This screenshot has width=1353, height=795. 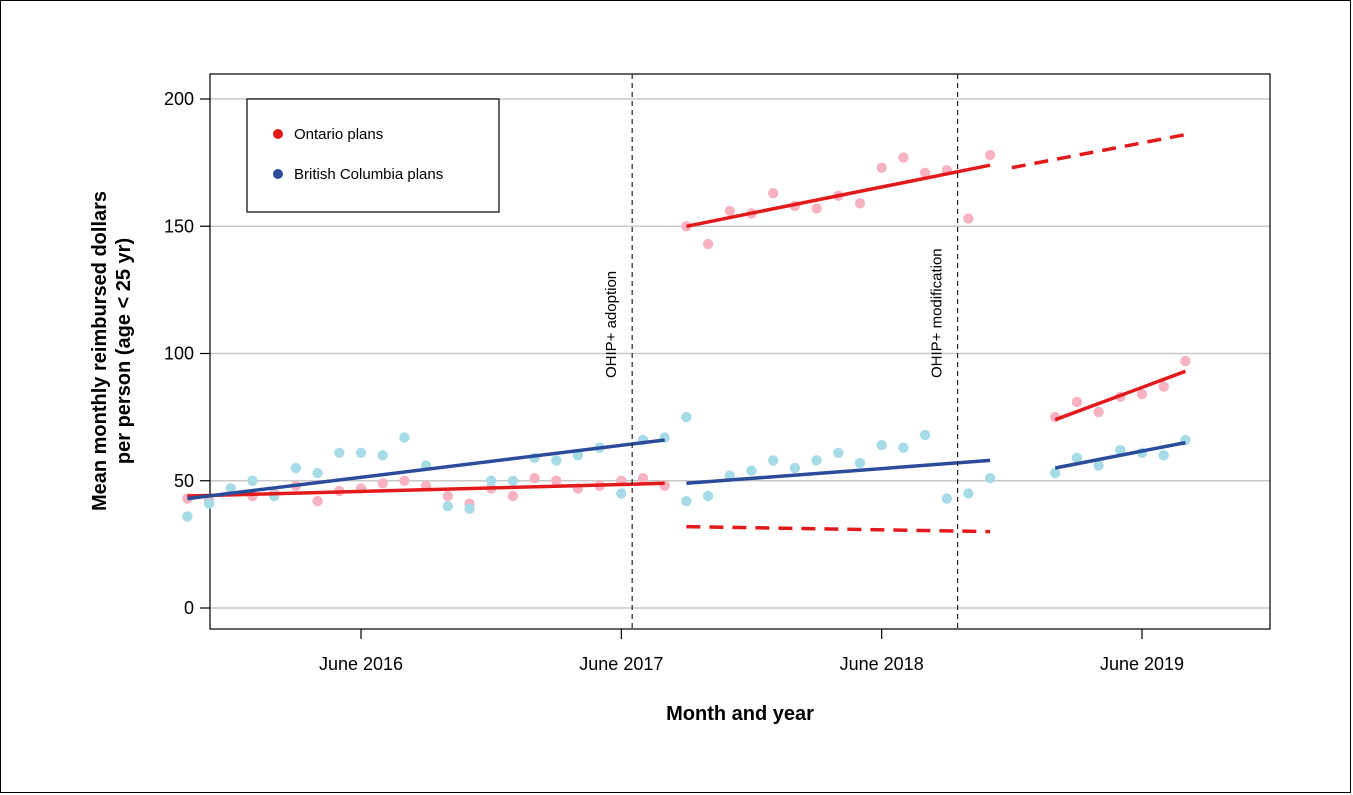 What do you see at coordinates (278, 174) in the screenshot?
I see `legend-bc-swatch` at bounding box center [278, 174].